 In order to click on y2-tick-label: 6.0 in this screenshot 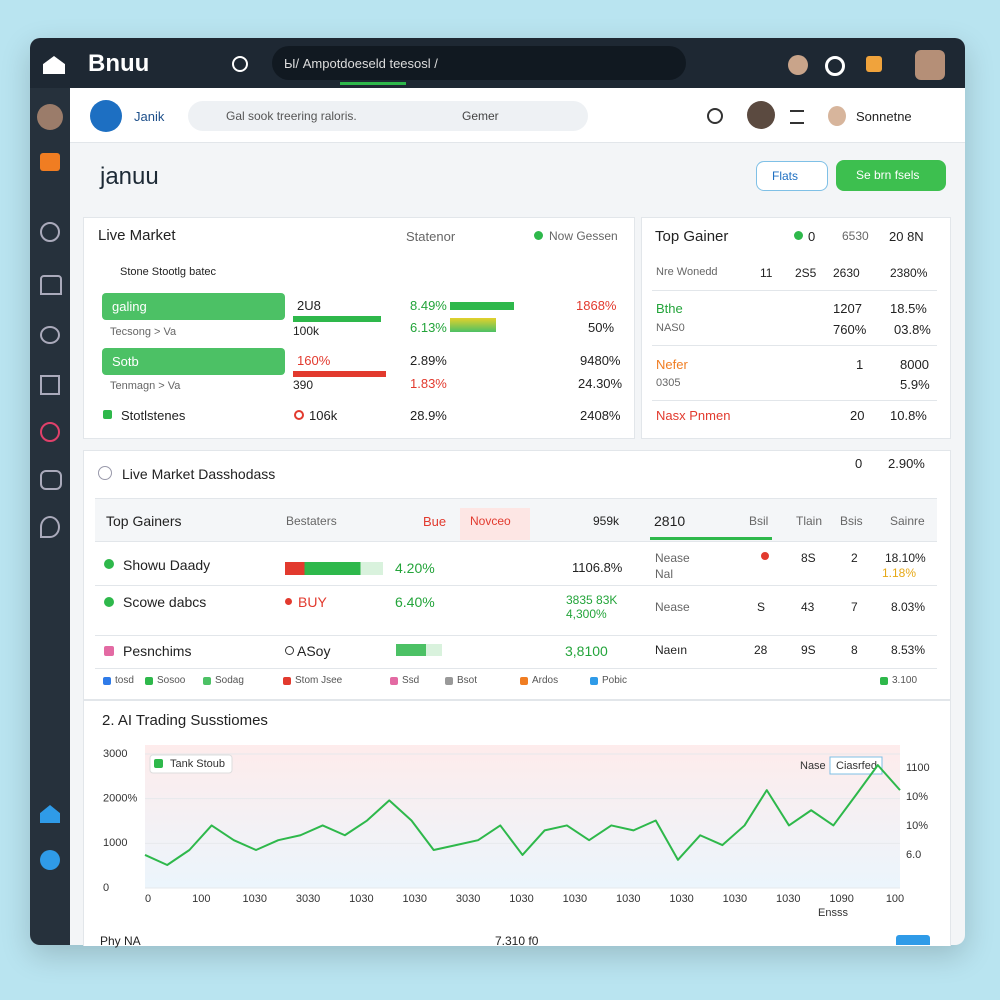, I will do `click(913, 855)`.